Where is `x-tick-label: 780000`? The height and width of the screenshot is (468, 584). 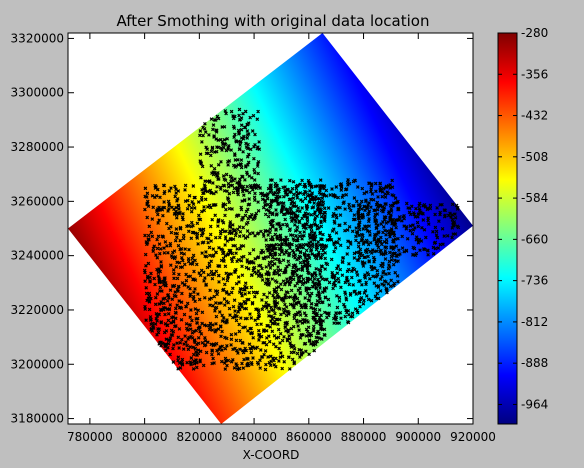 x-tick-label: 780000 is located at coordinates (90, 437).